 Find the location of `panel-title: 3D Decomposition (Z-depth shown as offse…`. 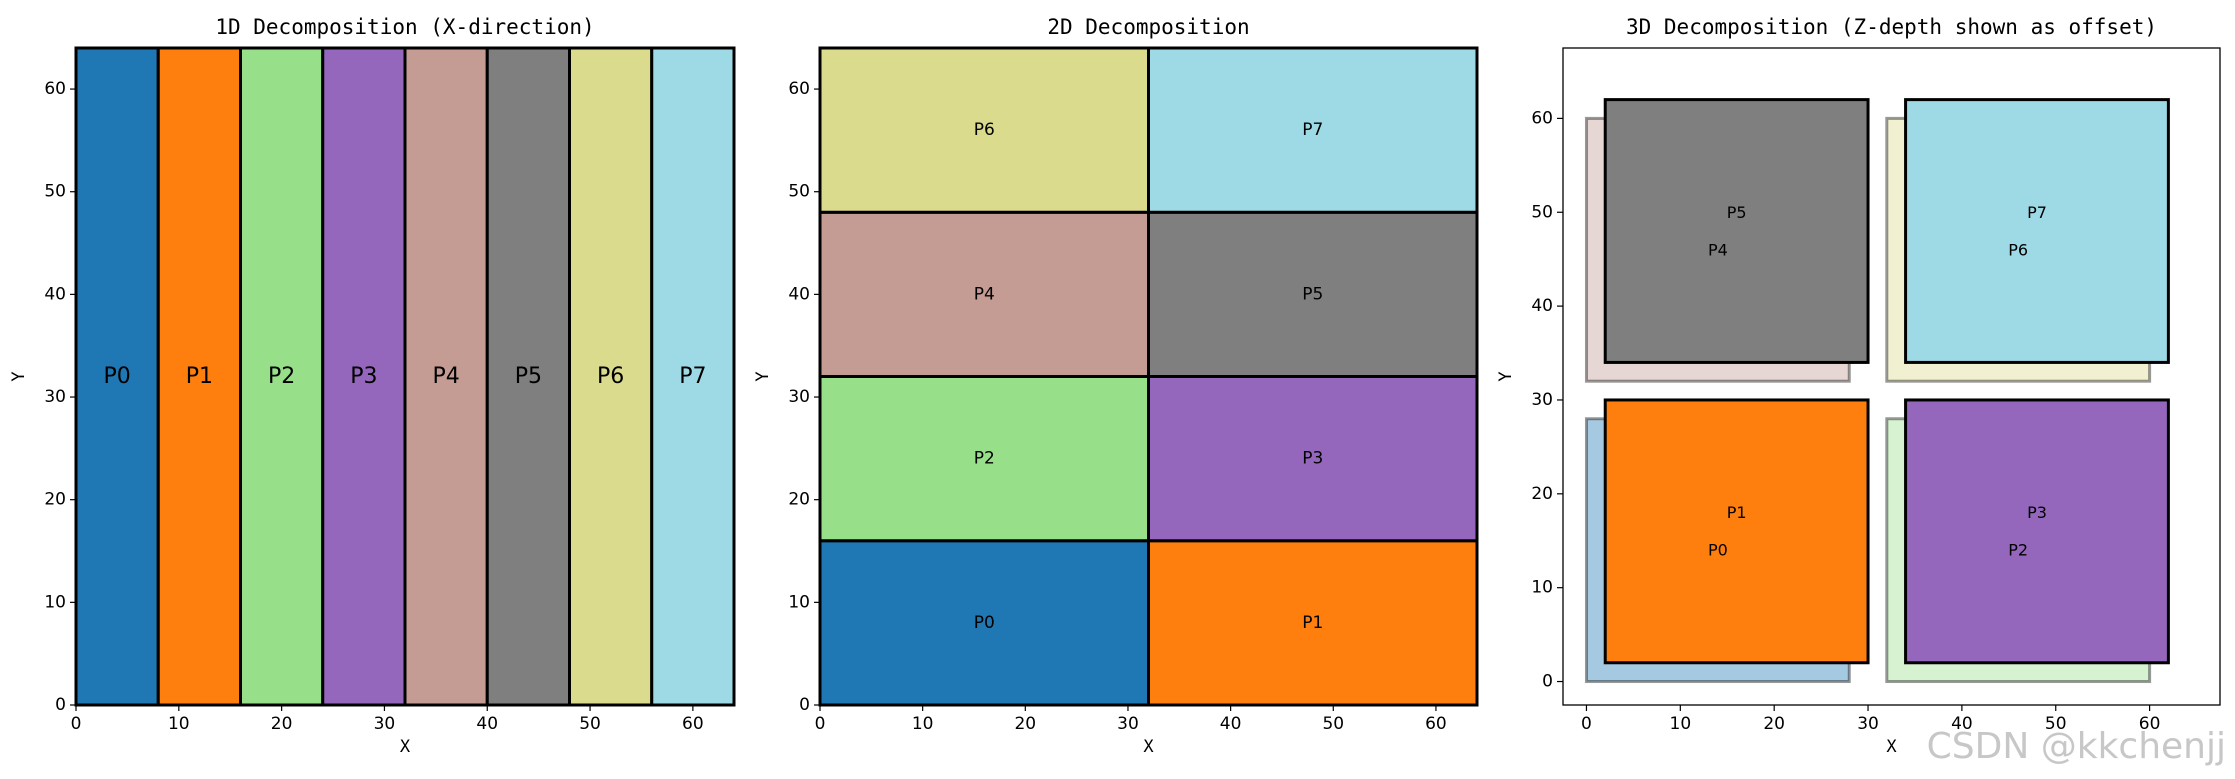

panel-title: 3D Decomposition (Z-depth shown as offse… is located at coordinates (1891, 27).